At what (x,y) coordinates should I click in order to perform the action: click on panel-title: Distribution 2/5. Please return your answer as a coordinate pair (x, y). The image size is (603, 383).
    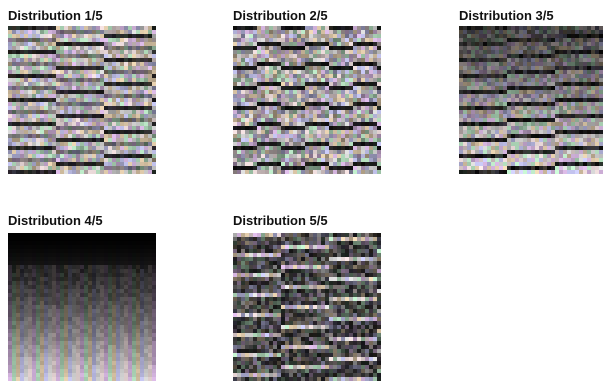
    Looking at the image, I should click on (280, 15).